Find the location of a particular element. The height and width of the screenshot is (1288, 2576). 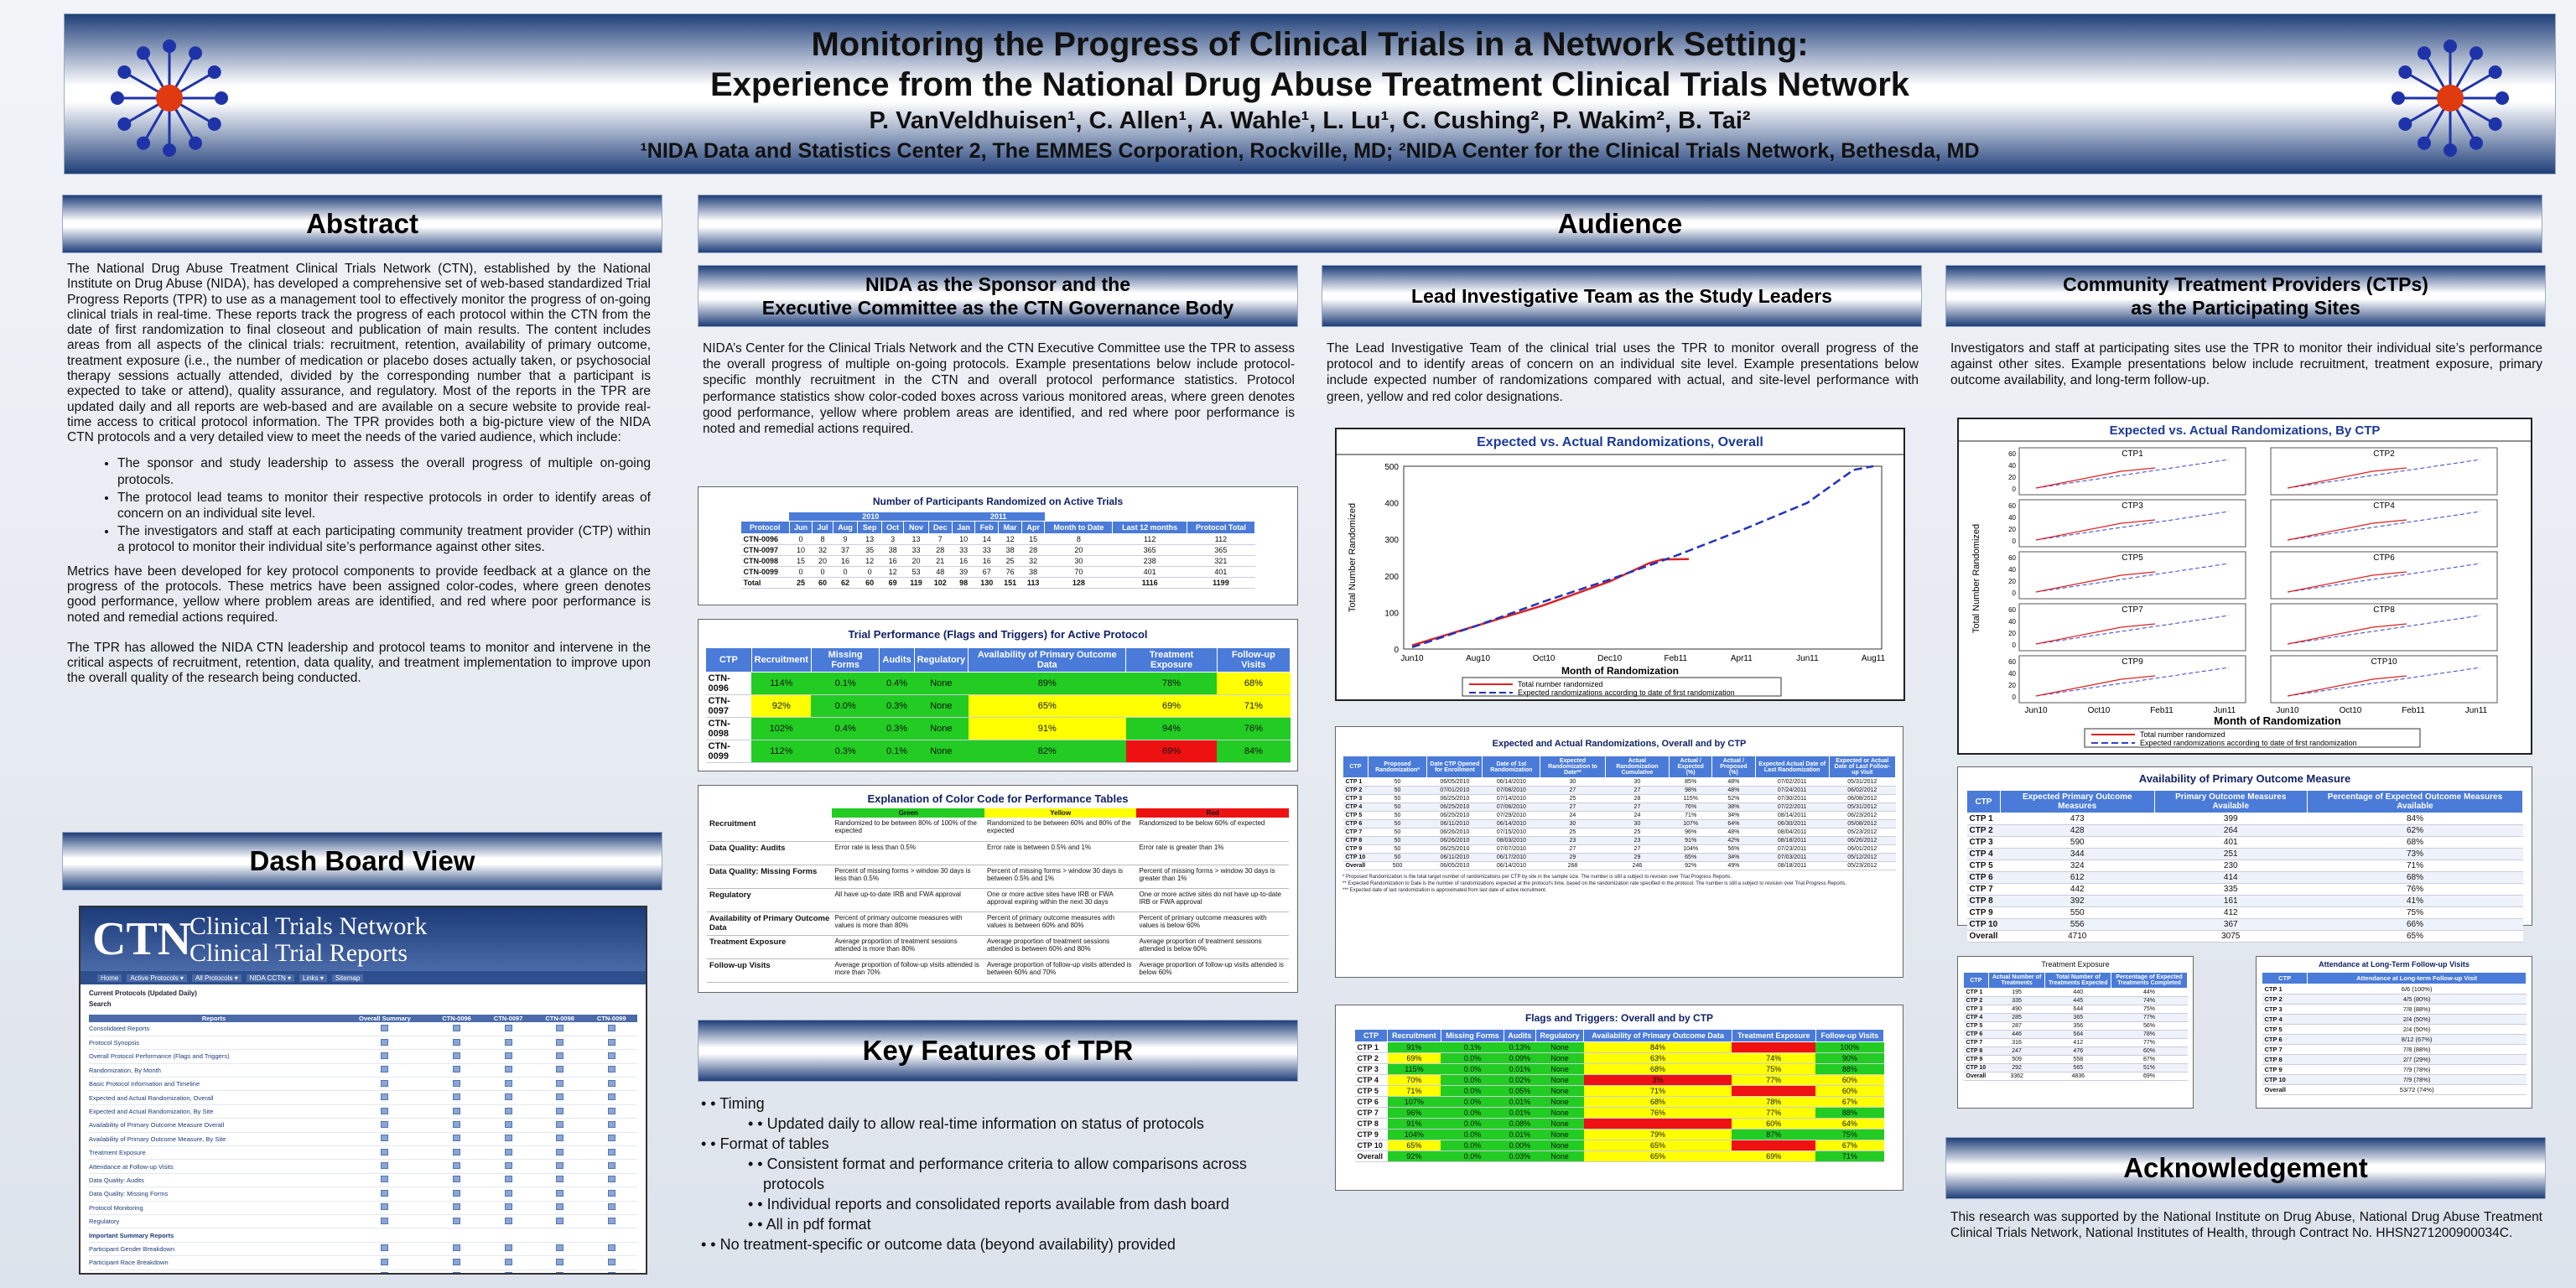

dashboard-nav-item: Sitemap is located at coordinates (347, 978).